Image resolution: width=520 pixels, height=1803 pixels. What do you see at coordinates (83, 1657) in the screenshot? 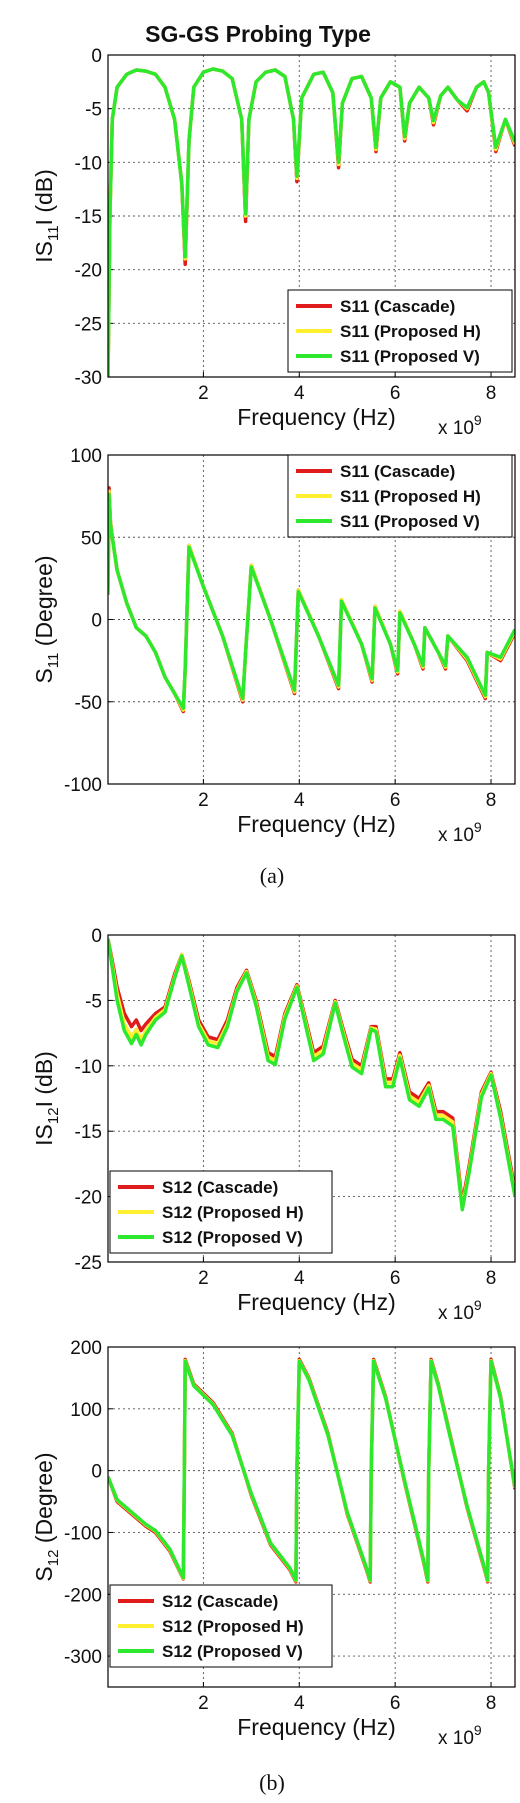
I see `y-tick-label: -300` at bounding box center [83, 1657].